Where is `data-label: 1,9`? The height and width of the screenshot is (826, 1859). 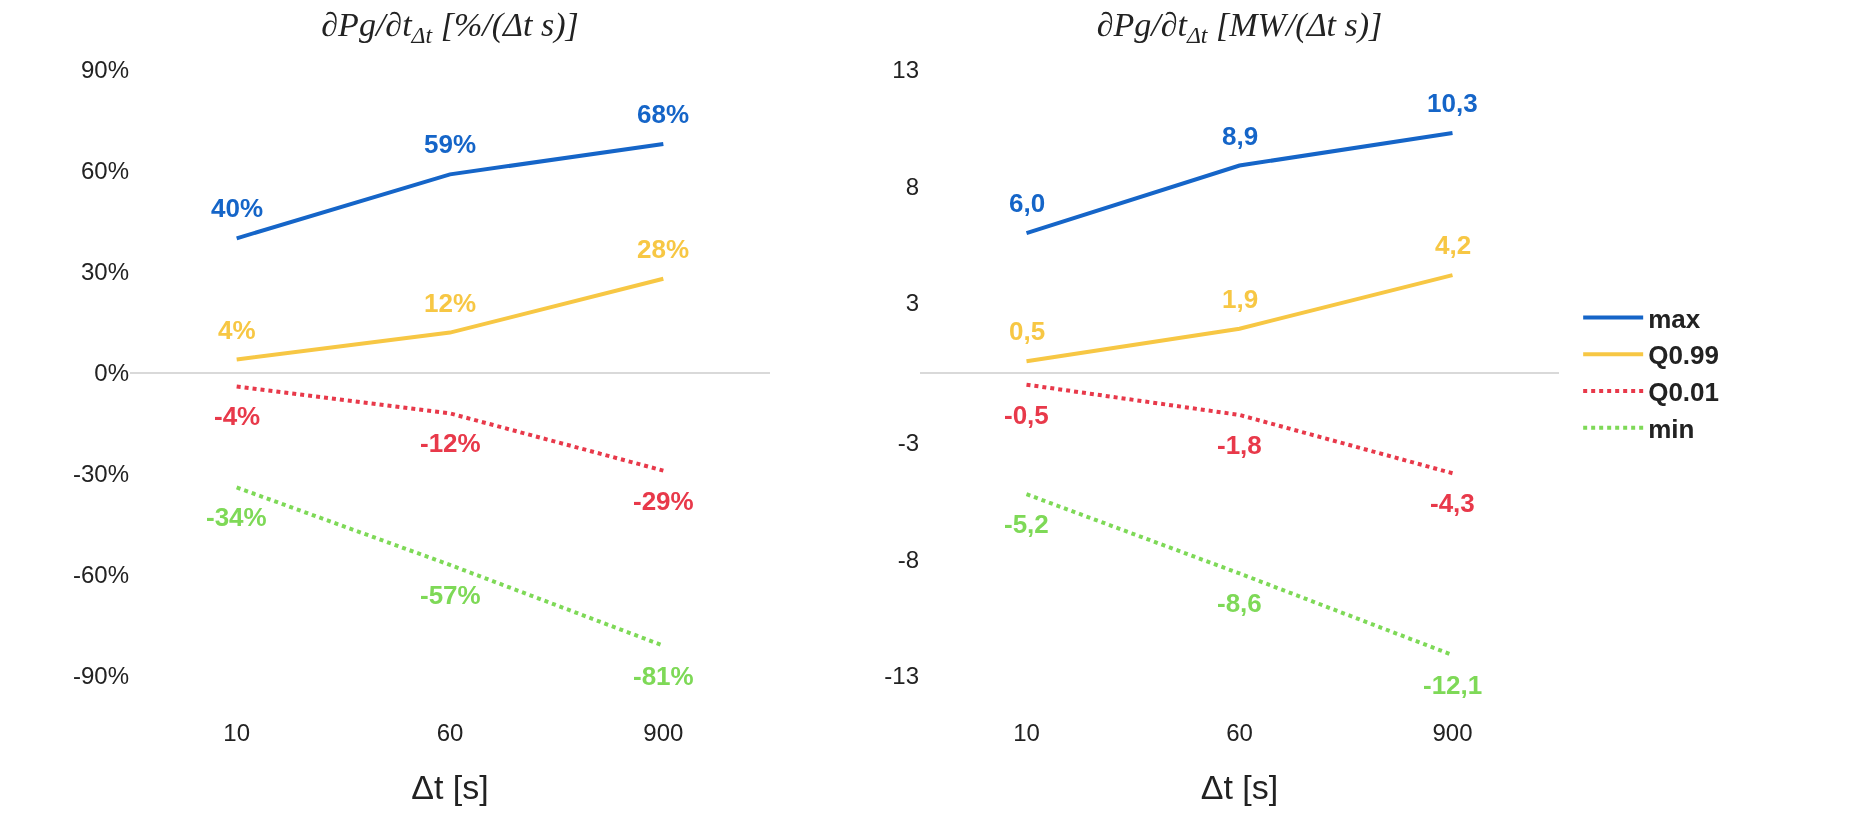 data-label: 1,9 is located at coordinates (1240, 299).